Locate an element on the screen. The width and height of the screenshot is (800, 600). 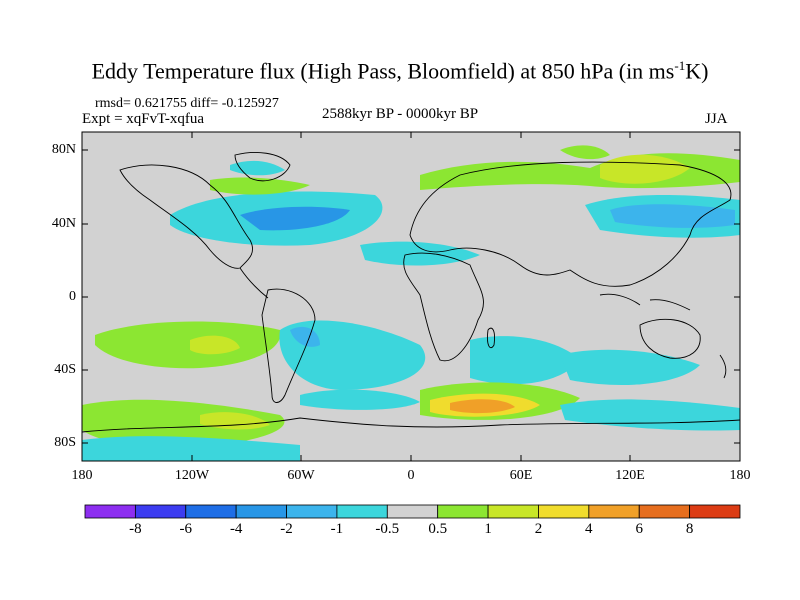
coast-greenland is located at coordinates (262, 167).